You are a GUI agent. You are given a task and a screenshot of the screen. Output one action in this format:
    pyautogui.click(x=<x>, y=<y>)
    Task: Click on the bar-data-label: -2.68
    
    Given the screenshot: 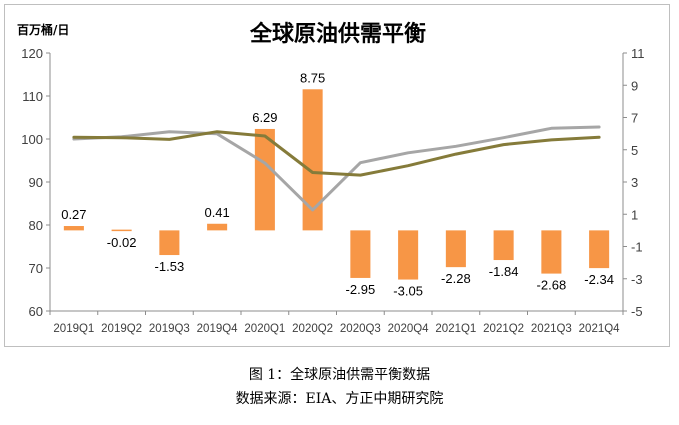 What is the action you would take?
    pyautogui.click(x=552, y=285)
    